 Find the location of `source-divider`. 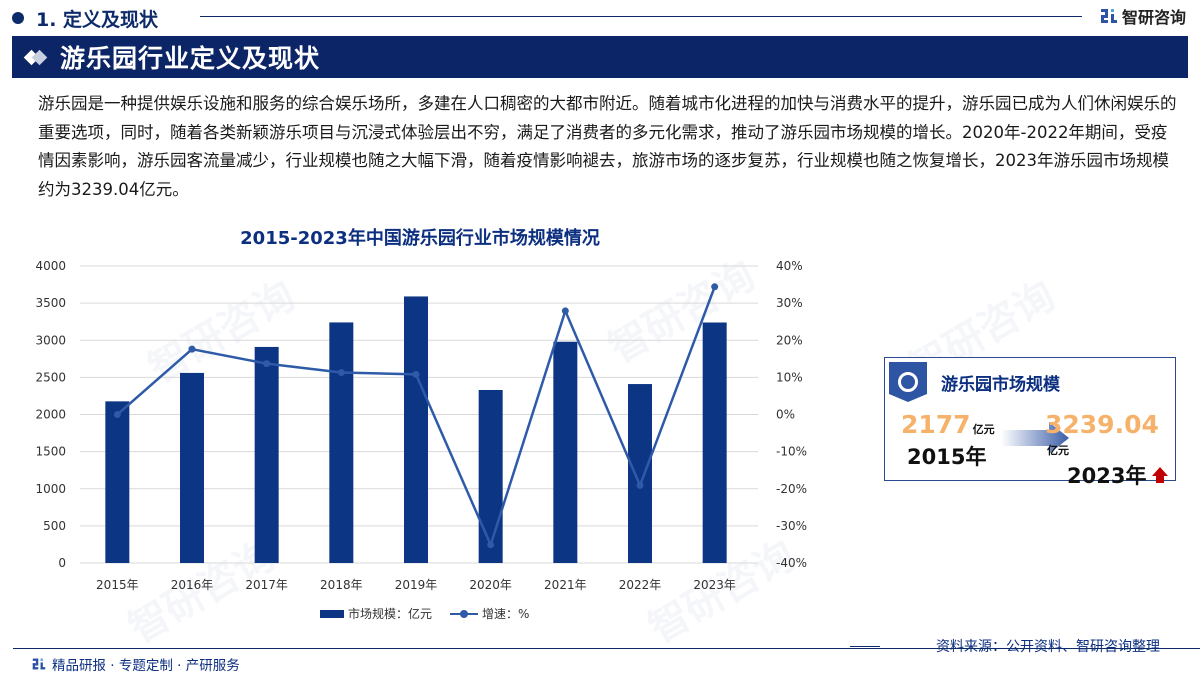

source-divider is located at coordinates (865, 646).